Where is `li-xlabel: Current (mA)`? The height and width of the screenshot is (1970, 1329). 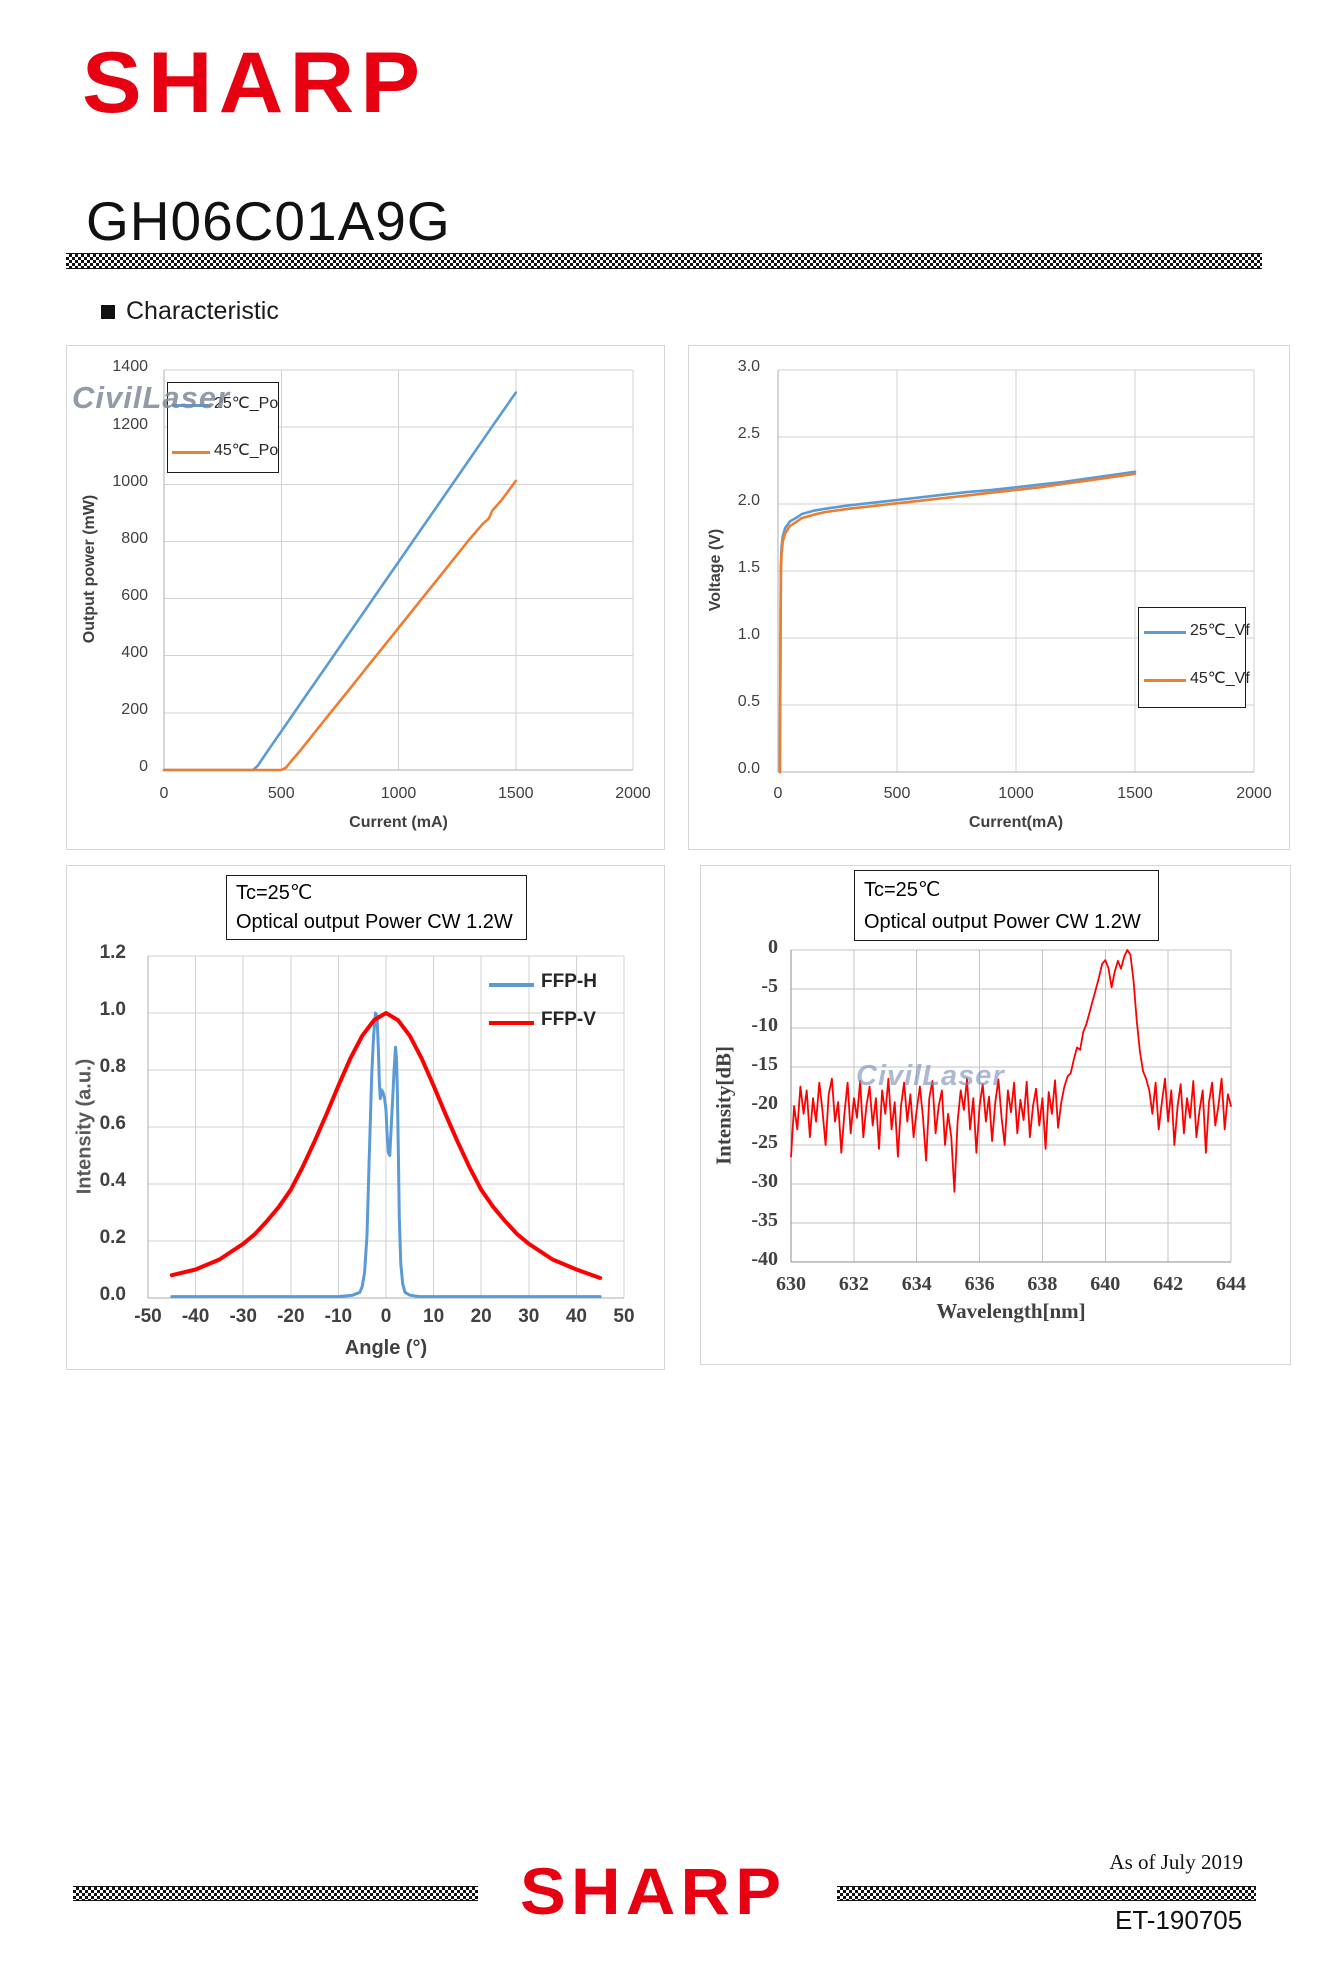 li-xlabel: Current (mA) is located at coordinates (398, 823).